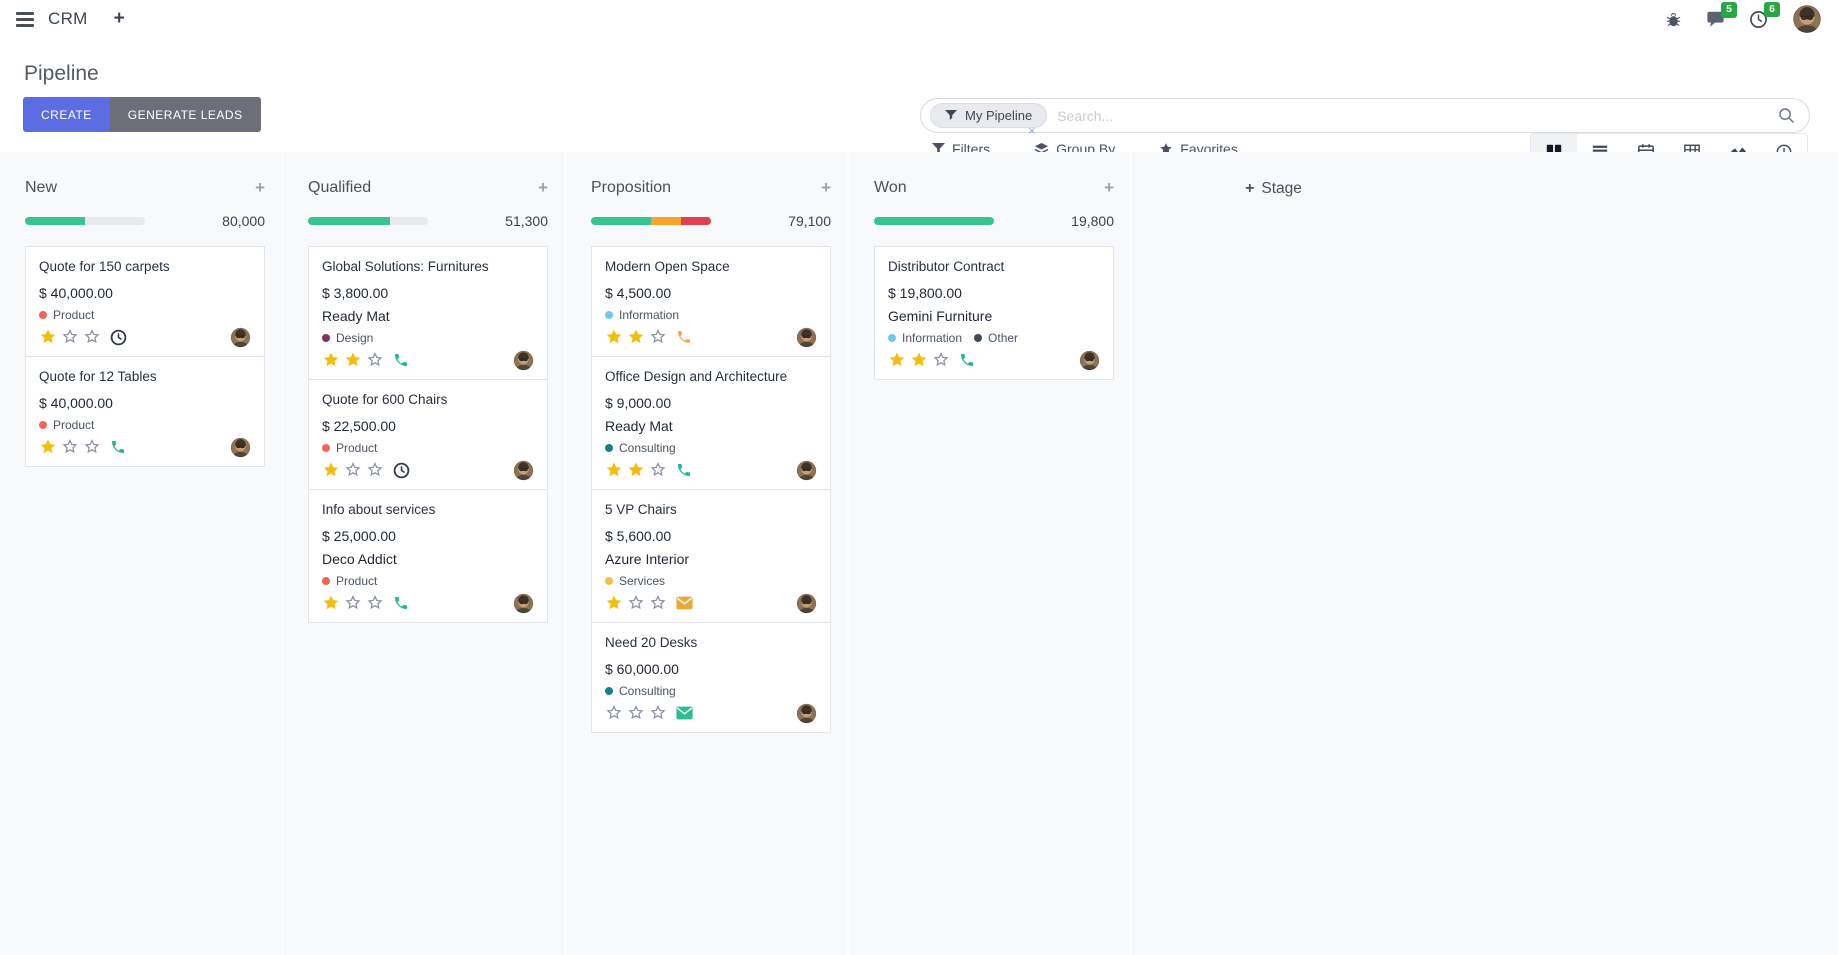  Describe the element at coordinates (68, 18) in the screenshot. I see `app-name: CRM` at that location.